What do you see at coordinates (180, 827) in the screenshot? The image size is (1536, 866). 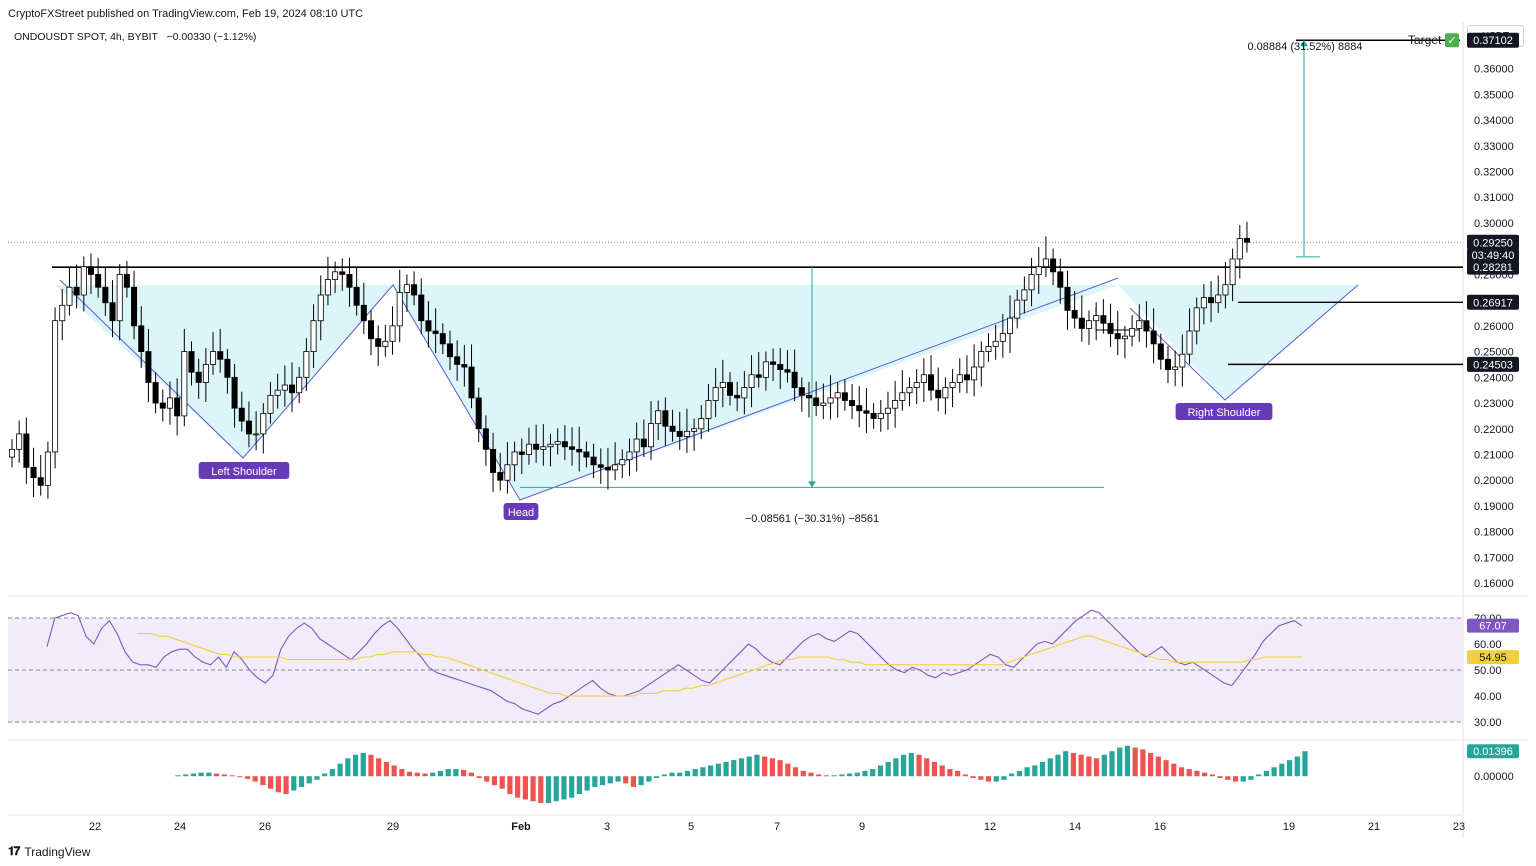 I see `x-tick-label: 24` at bounding box center [180, 827].